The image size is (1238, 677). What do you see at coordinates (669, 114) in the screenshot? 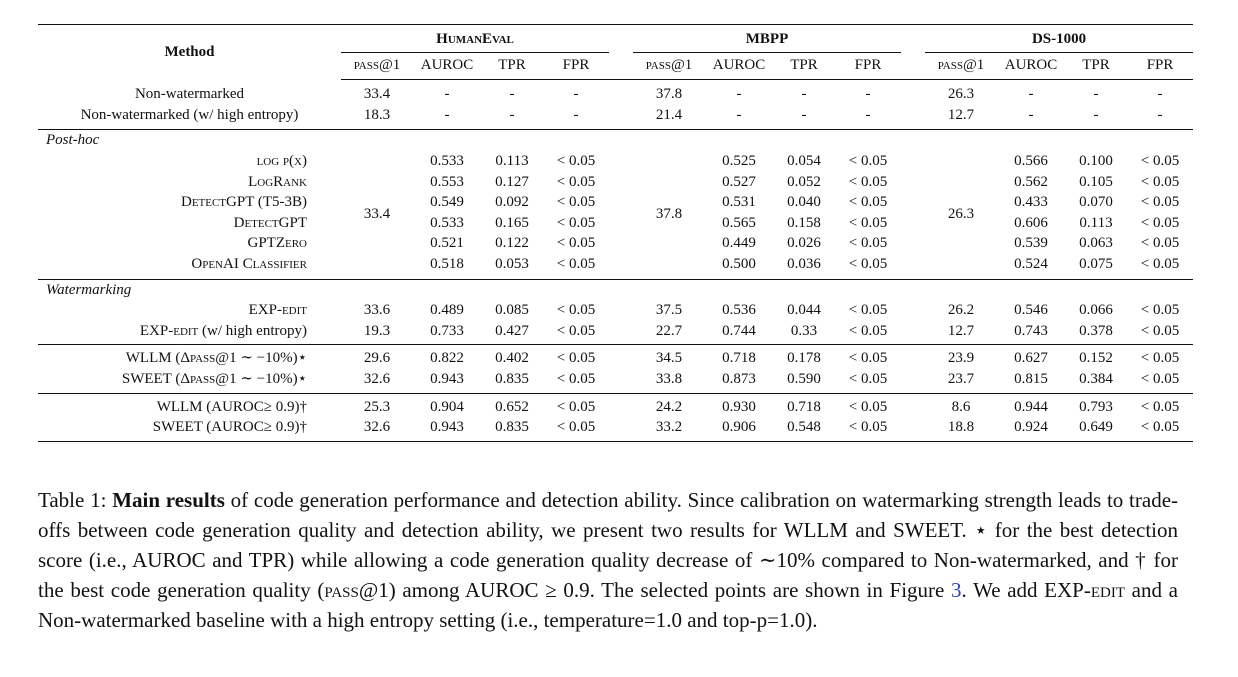
I see `table-cell: 21.4` at bounding box center [669, 114].